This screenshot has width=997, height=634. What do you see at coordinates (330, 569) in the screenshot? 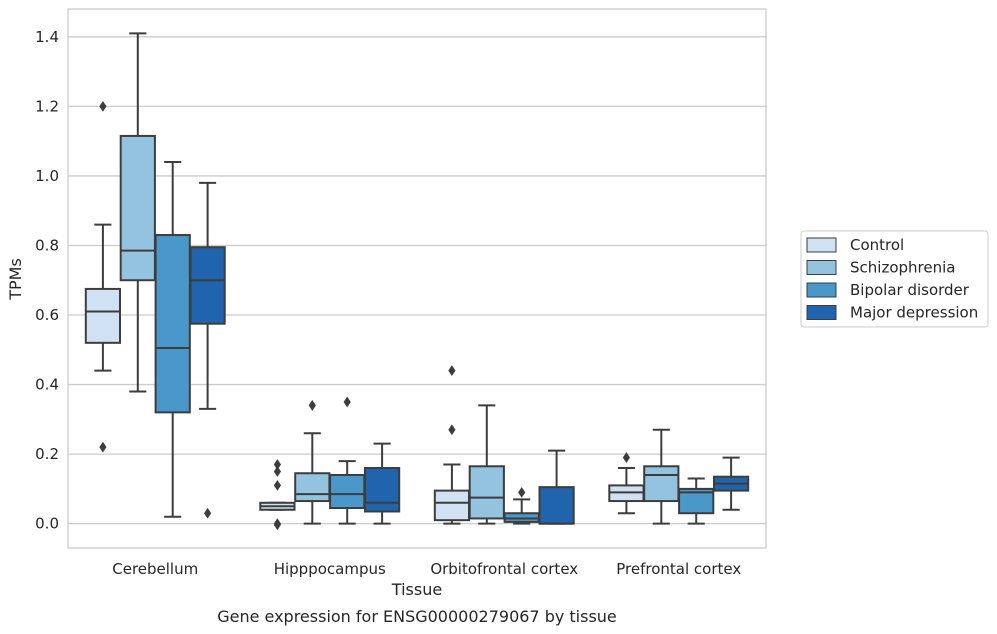
I see `x-tick-label: Hipppocampus` at bounding box center [330, 569].